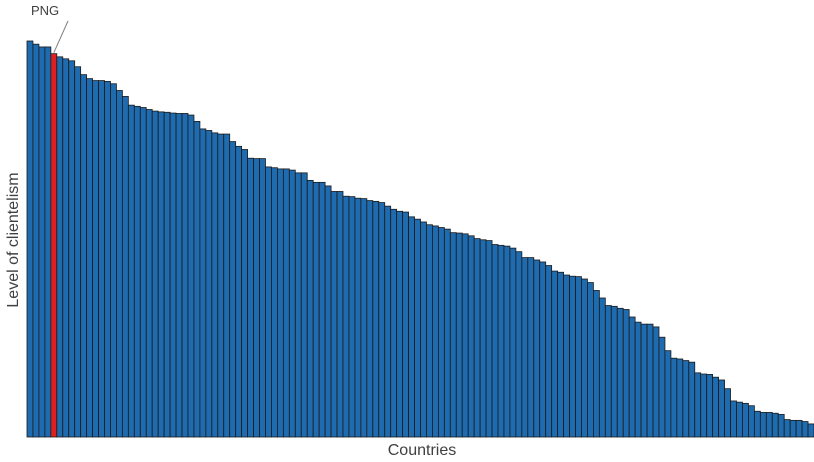  I want to click on bar-highlighted-png, so click(54, 245).